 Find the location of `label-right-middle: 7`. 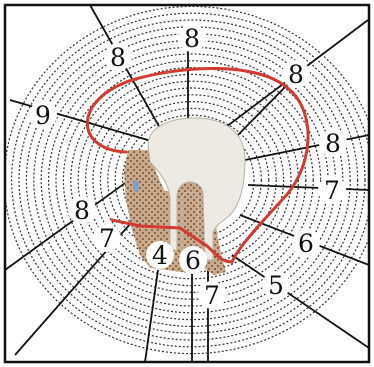

label-right-middle: 7 is located at coordinates (332, 190).